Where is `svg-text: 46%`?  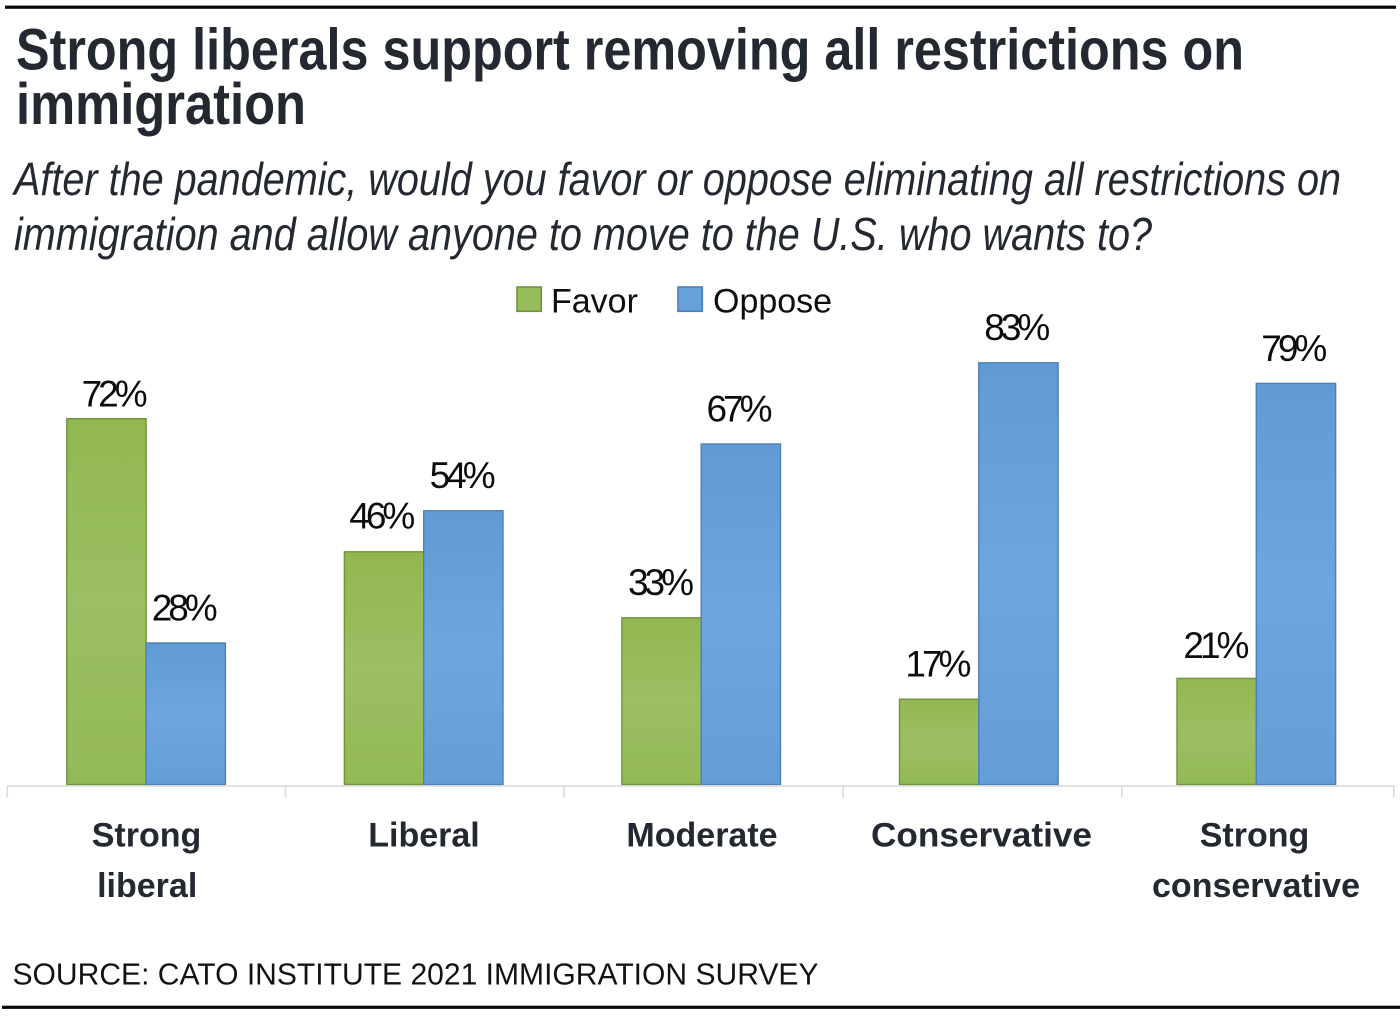
svg-text: 46% is located at coordinates (382, 516).